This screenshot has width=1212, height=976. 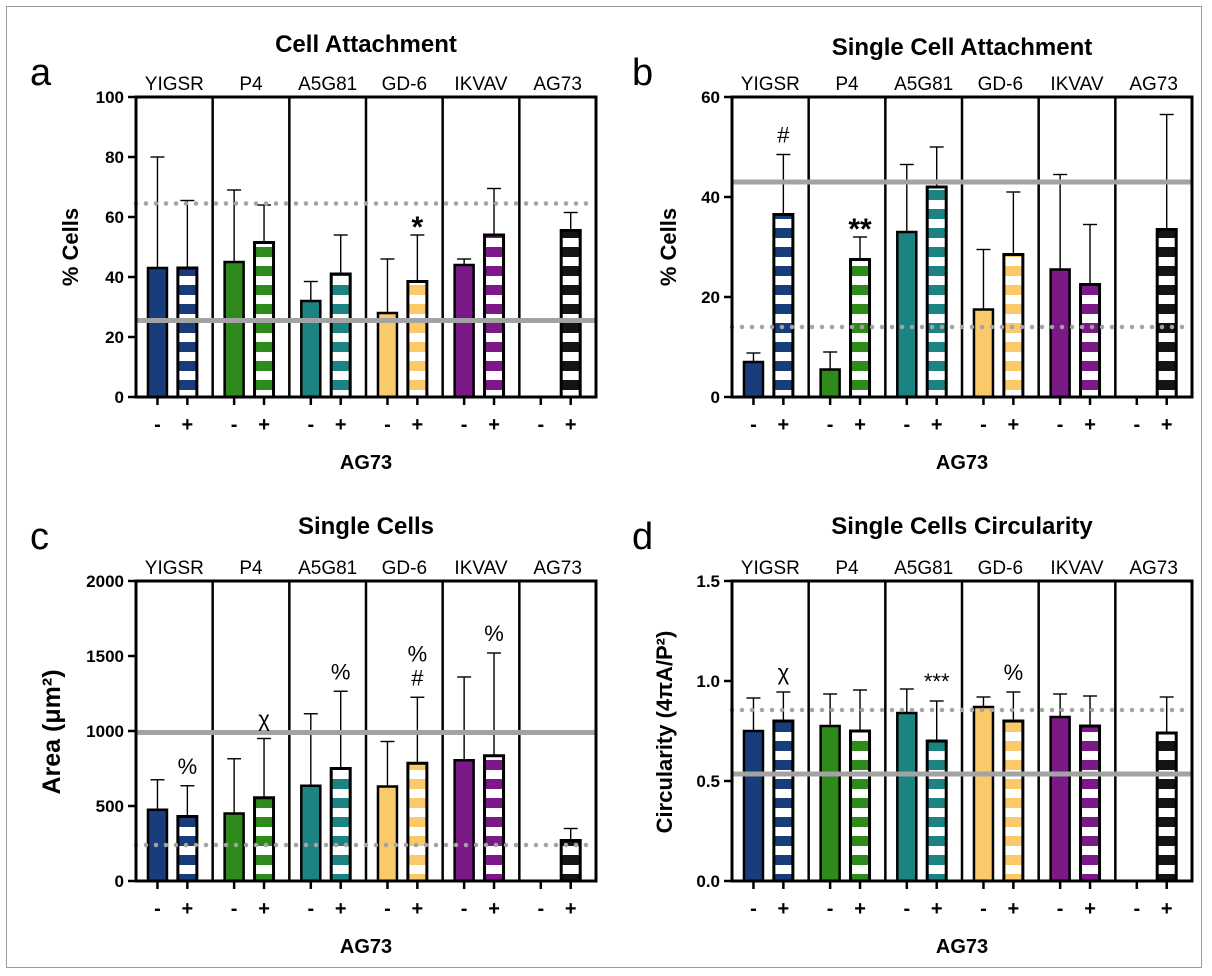 I want to click on plot-frame-a, so click(x=366, y=247).